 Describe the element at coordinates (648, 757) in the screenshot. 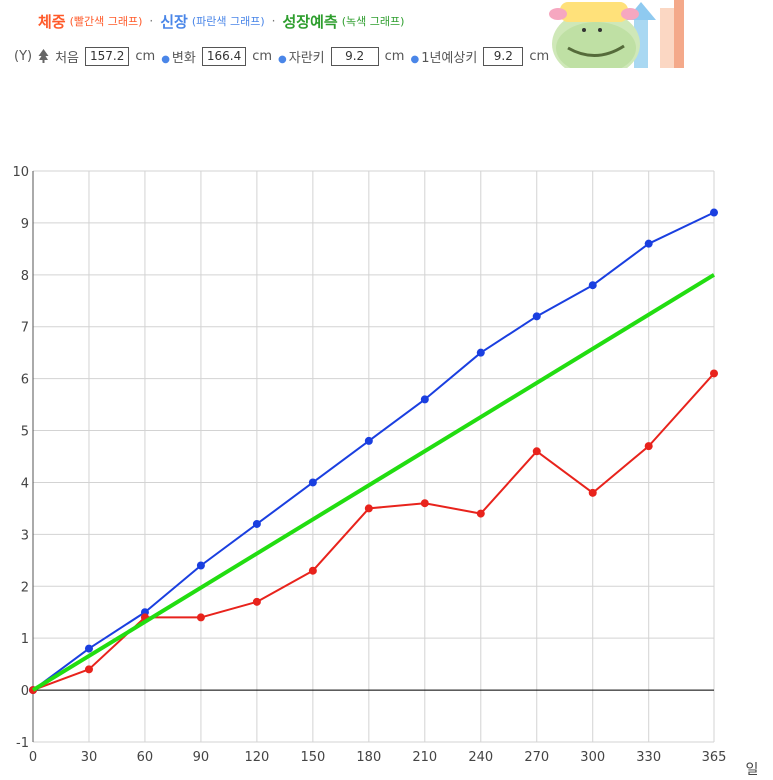

I see `x-tick-label: 330` at that location.